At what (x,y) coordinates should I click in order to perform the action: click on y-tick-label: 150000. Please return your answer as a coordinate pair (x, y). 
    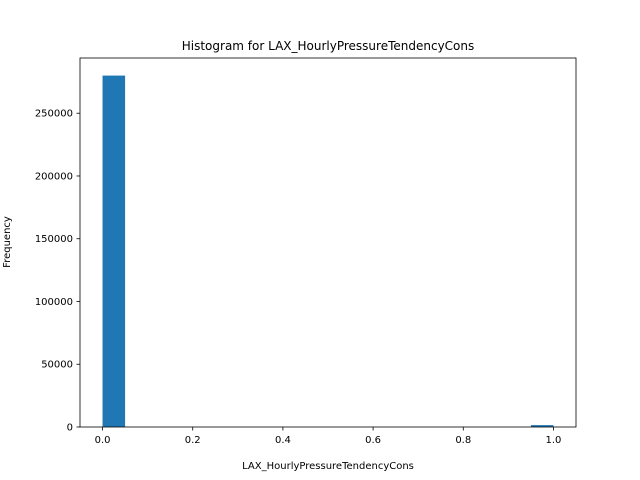
    Looking at the image, I should click on (54, 239).